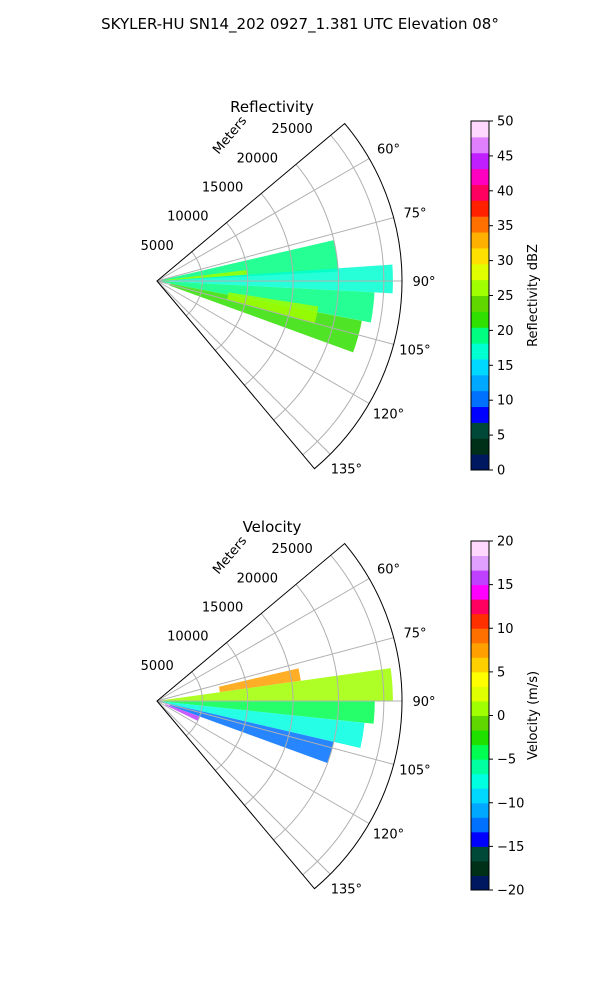 The image size is (600, 1000). What do you see at coordinates (414, 351) in the screenshot?
I see `reflectivity-theta-tick-3: 105°` at bounding box center [414, 351].